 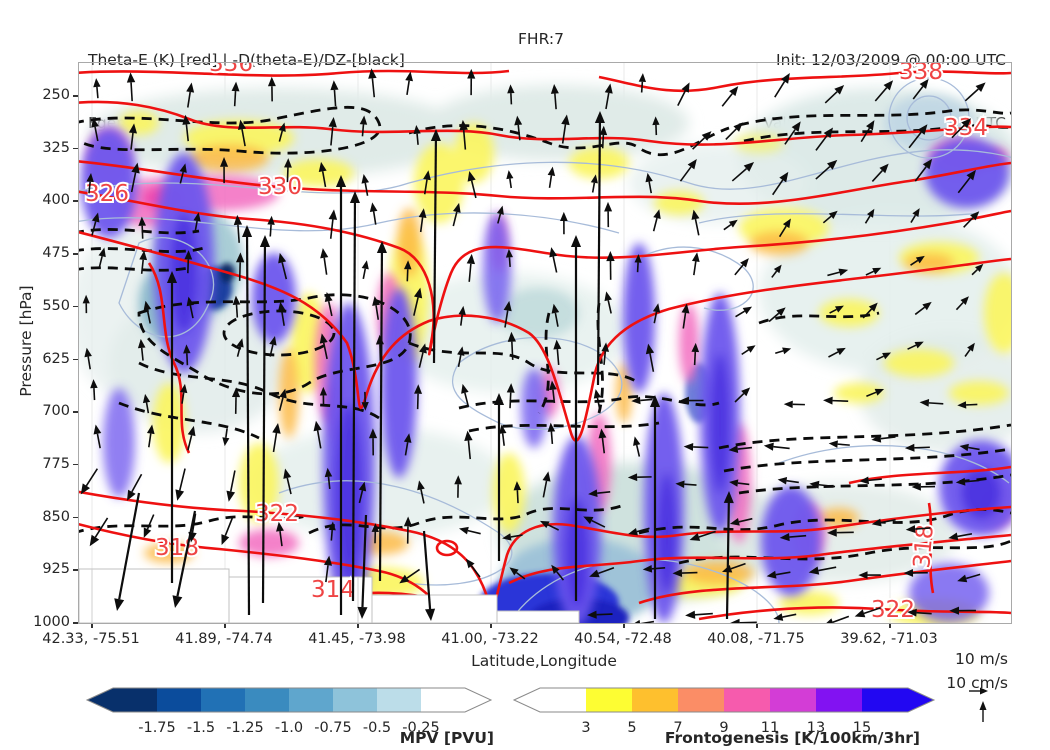 I want to click on svg-text: 9, so click(x=723, y=728).